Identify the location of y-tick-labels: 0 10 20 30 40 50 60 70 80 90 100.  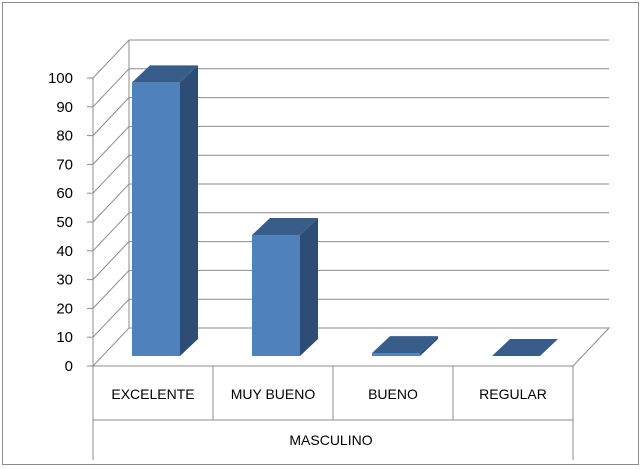
(60, 222).